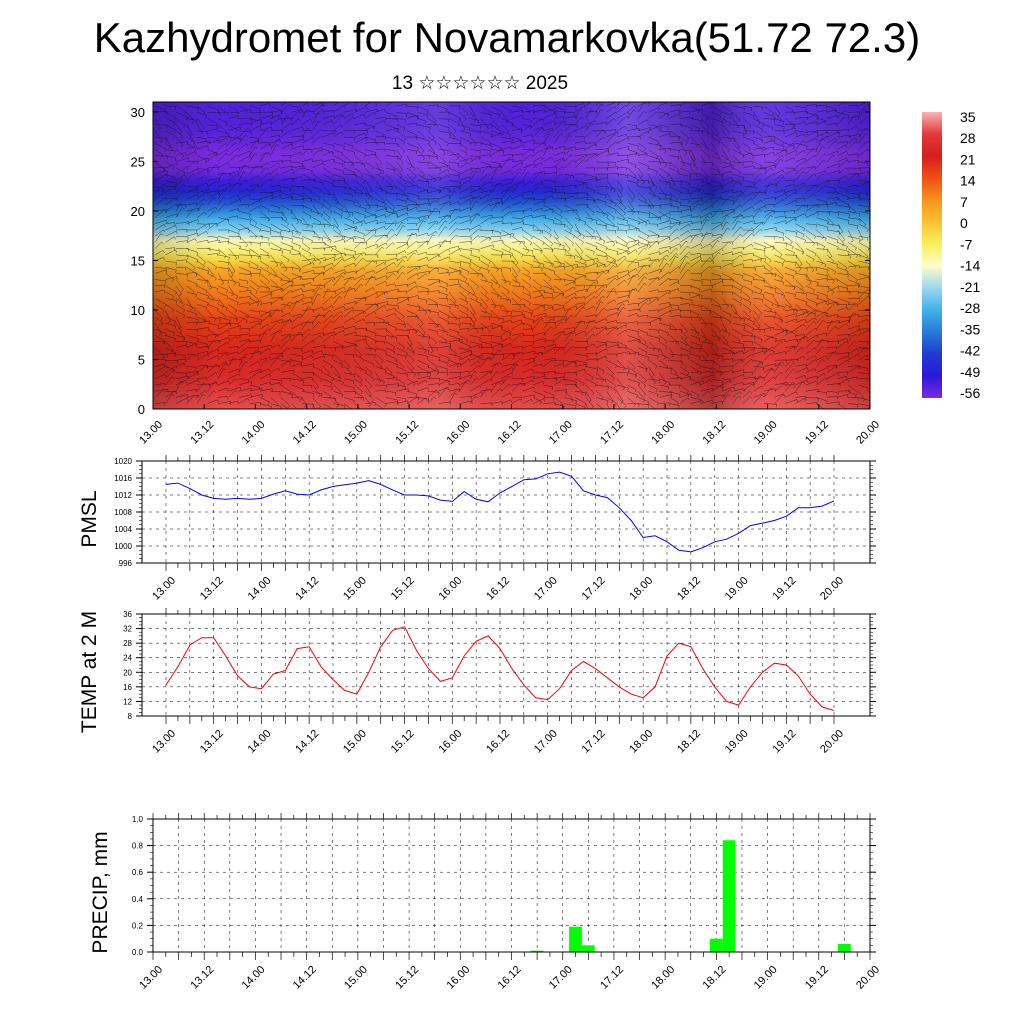  What do you see at coordinates (89, 672) in the screenshot?
I see `y-axis-label: TEMP at 2 M` at bounding box center [89, 672].